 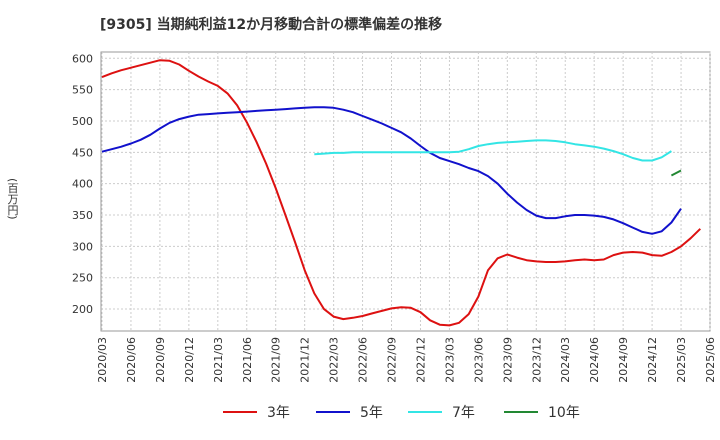 What do you see at coordinates (12, 199) in the screenshot?
I see `y-axis-label: (百万円)` at bounding box center [12, 199].